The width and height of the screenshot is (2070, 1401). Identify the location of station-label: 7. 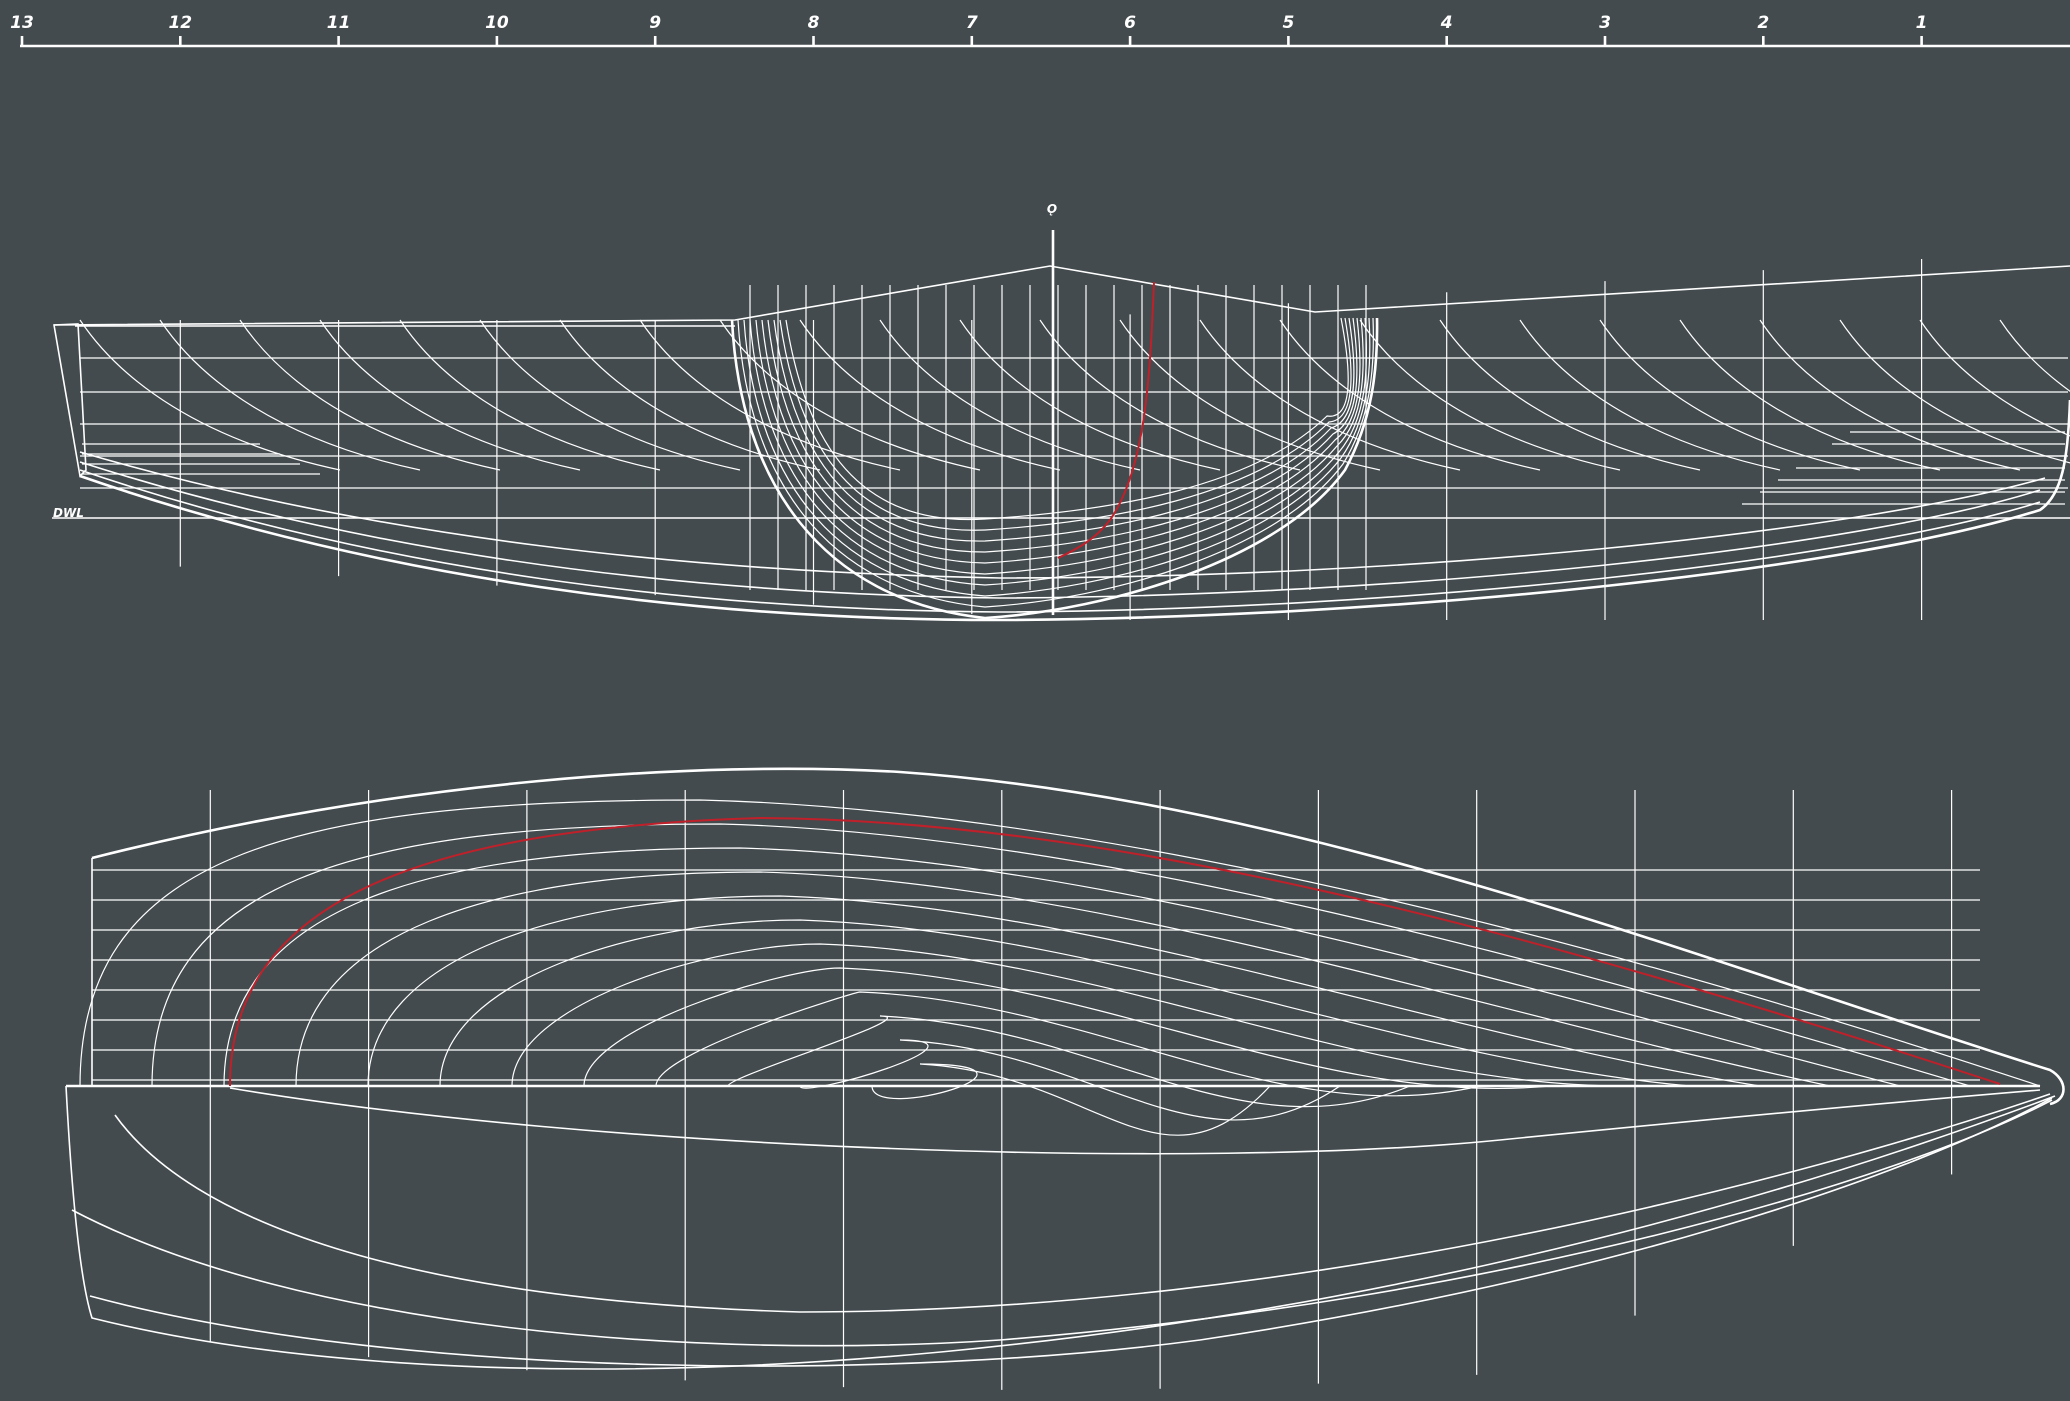
(972, 23).